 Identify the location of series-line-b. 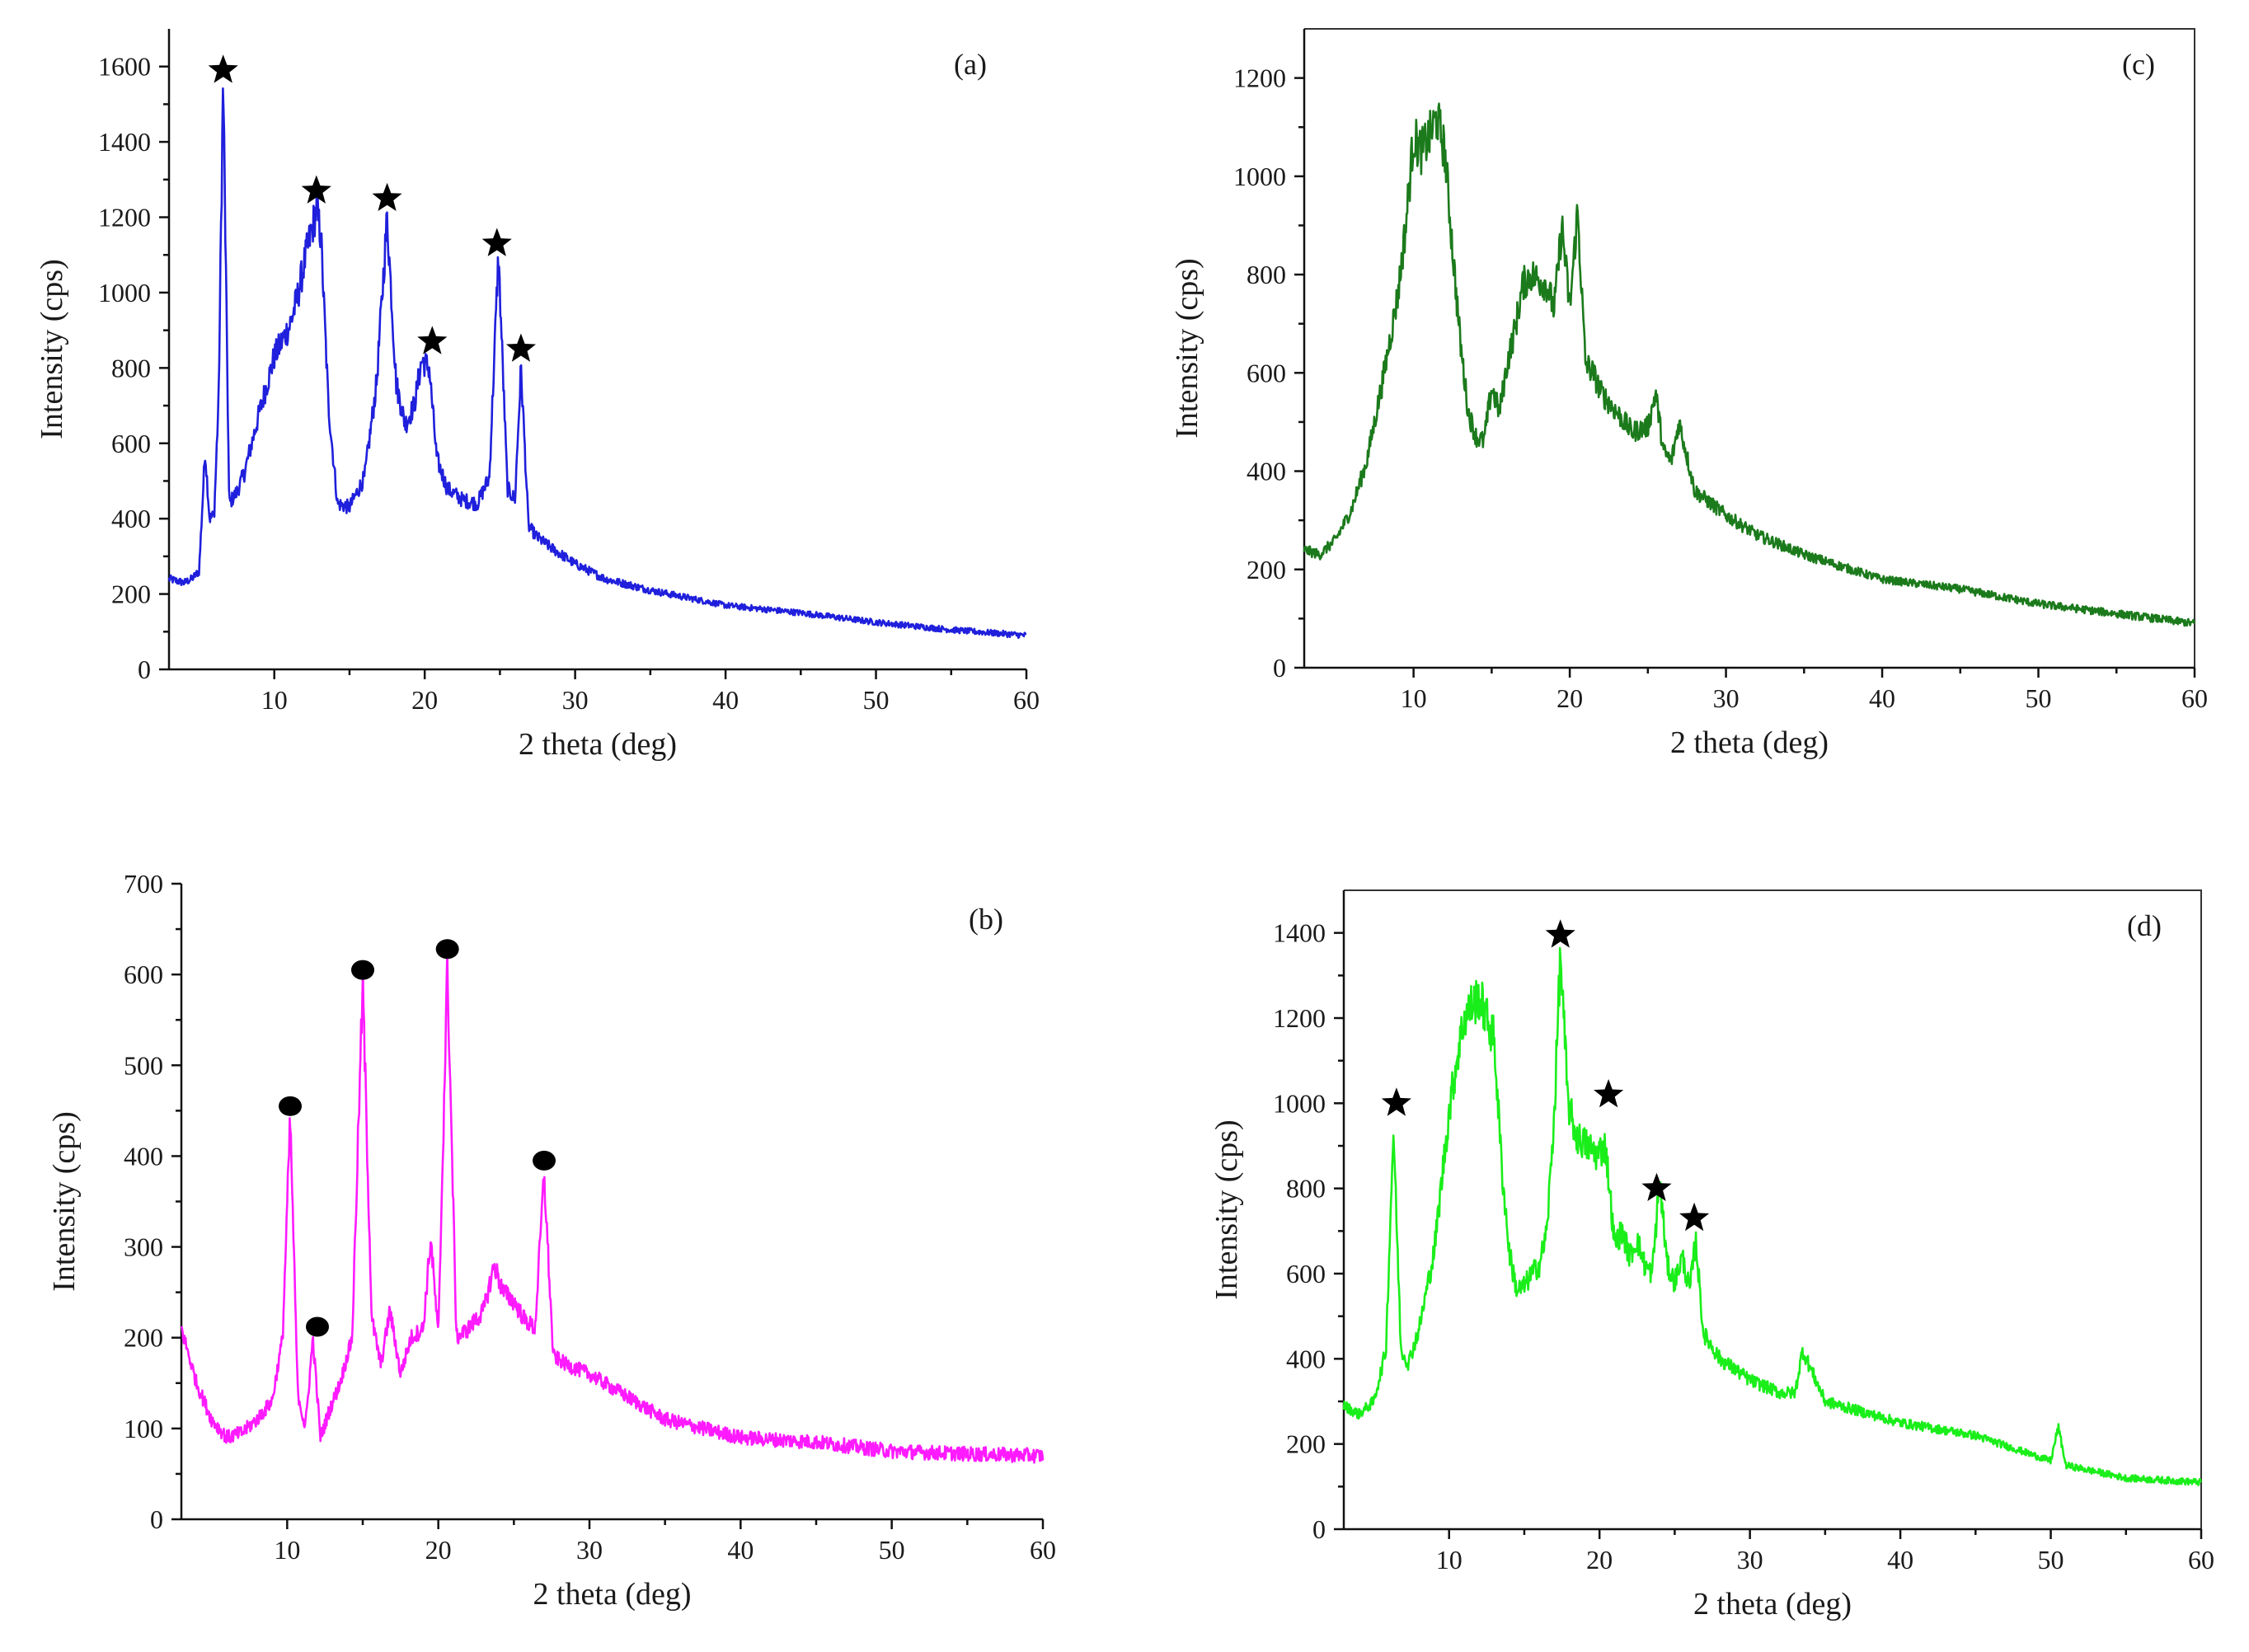
(613, 1207).